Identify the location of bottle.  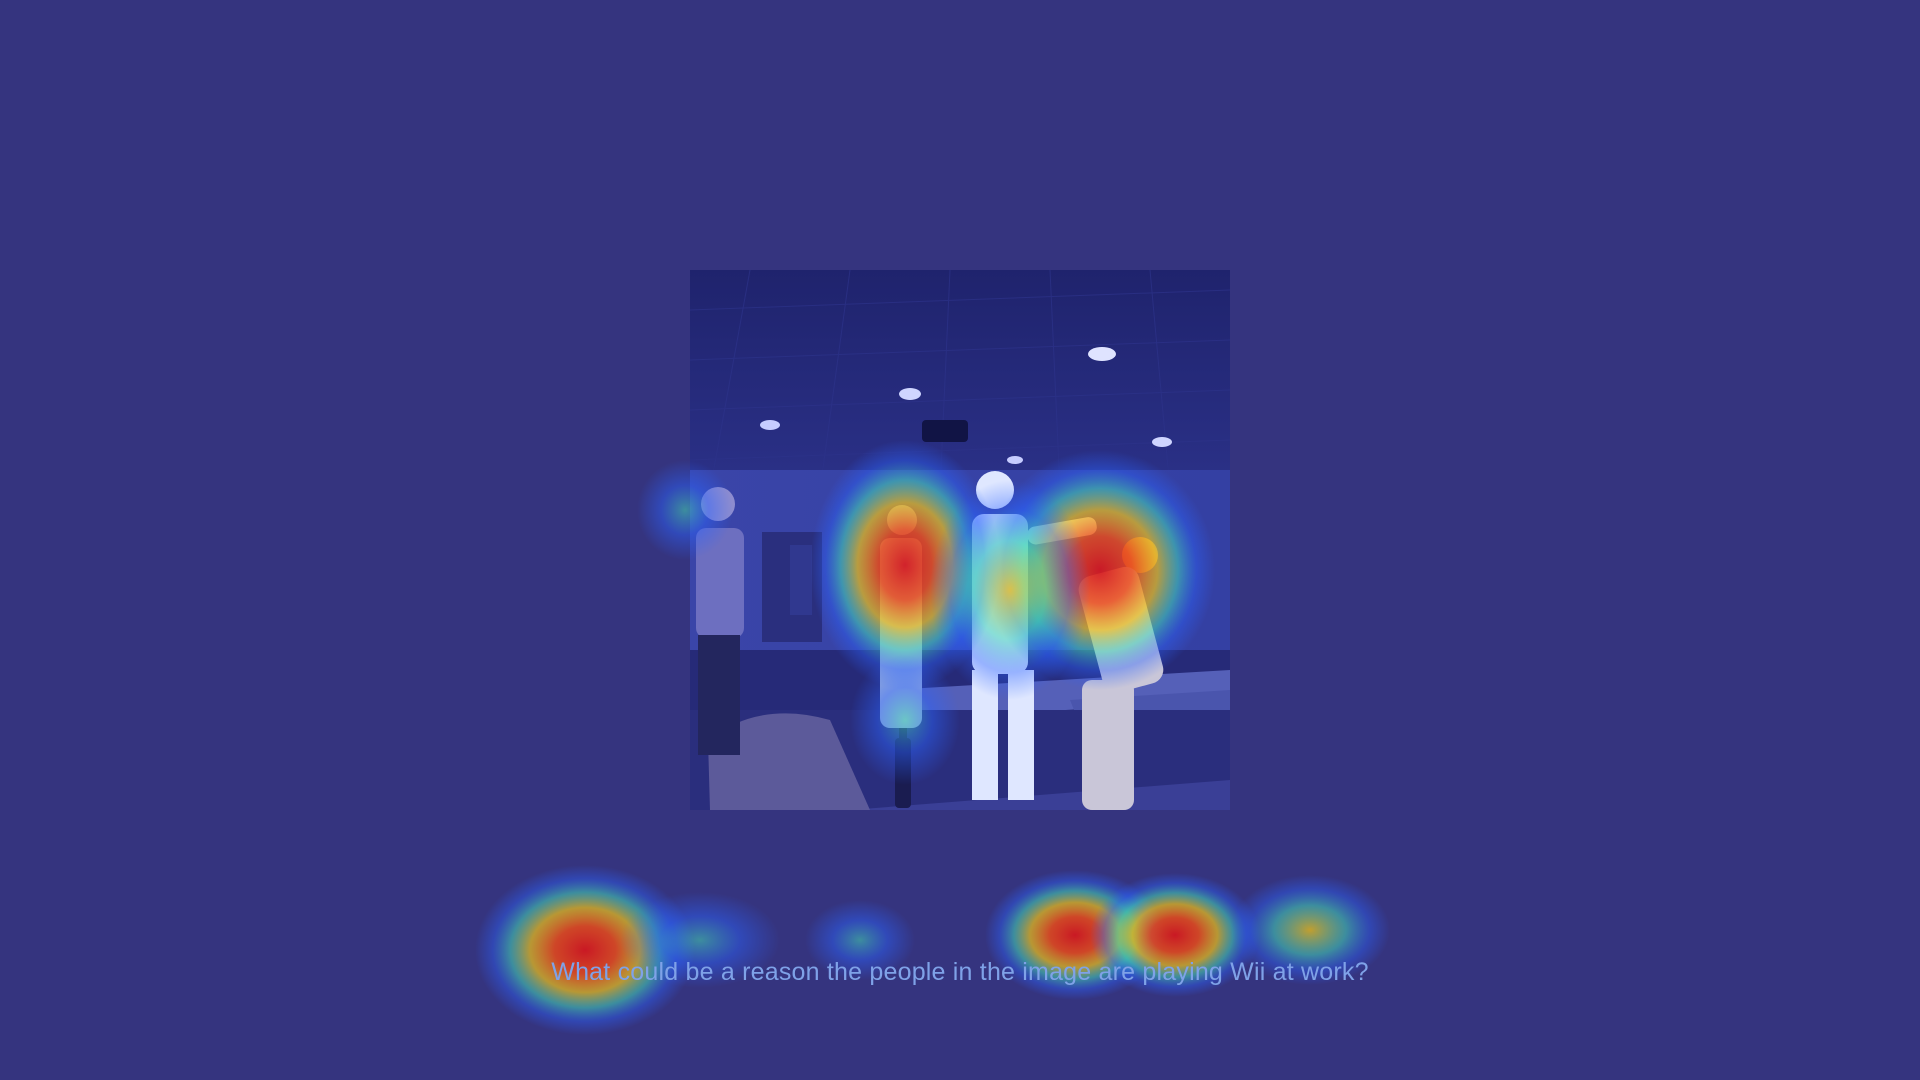
(903, 773).